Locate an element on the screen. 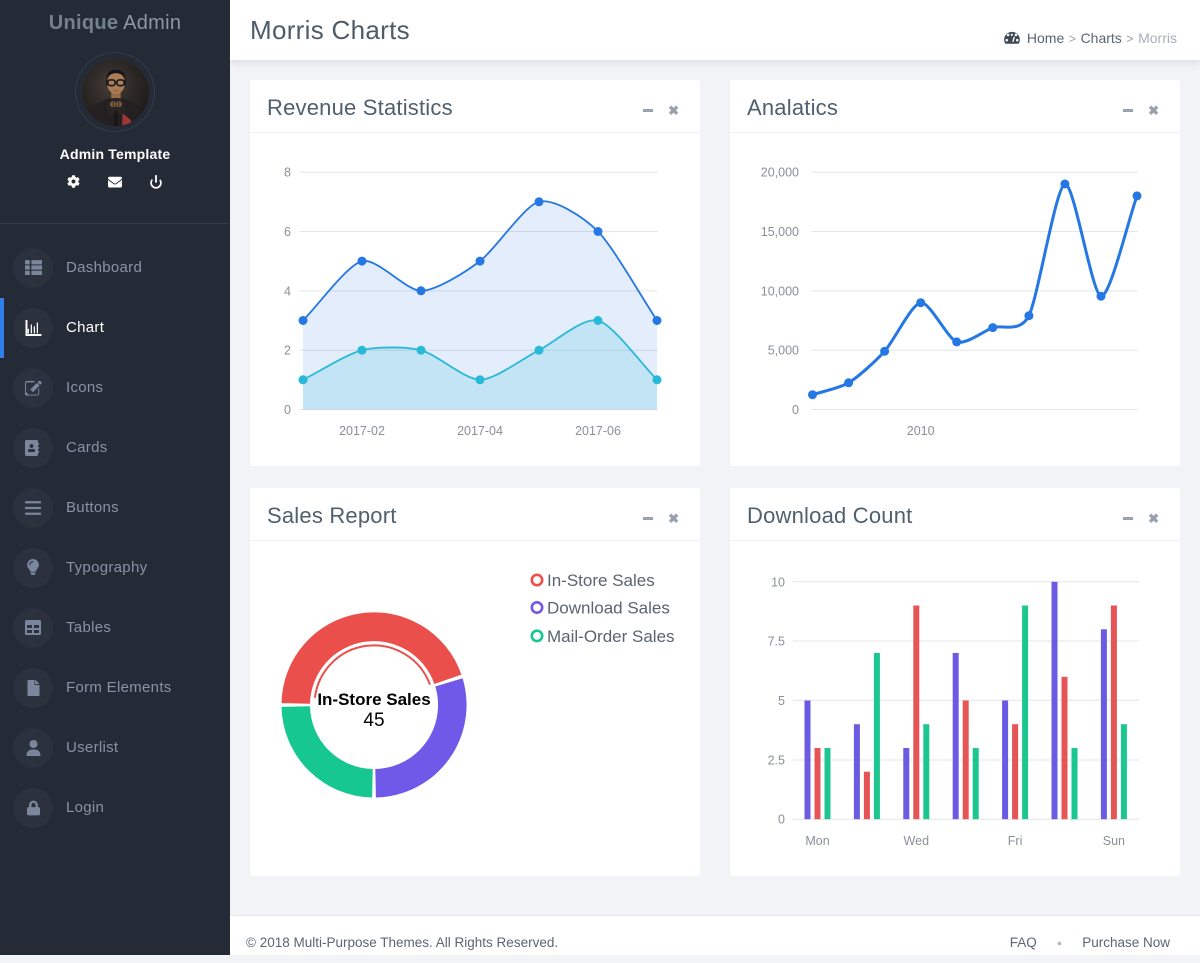 This screenshot has width=1200, height=963. svg-text: 2.5 is located at coordinates (776, 761).